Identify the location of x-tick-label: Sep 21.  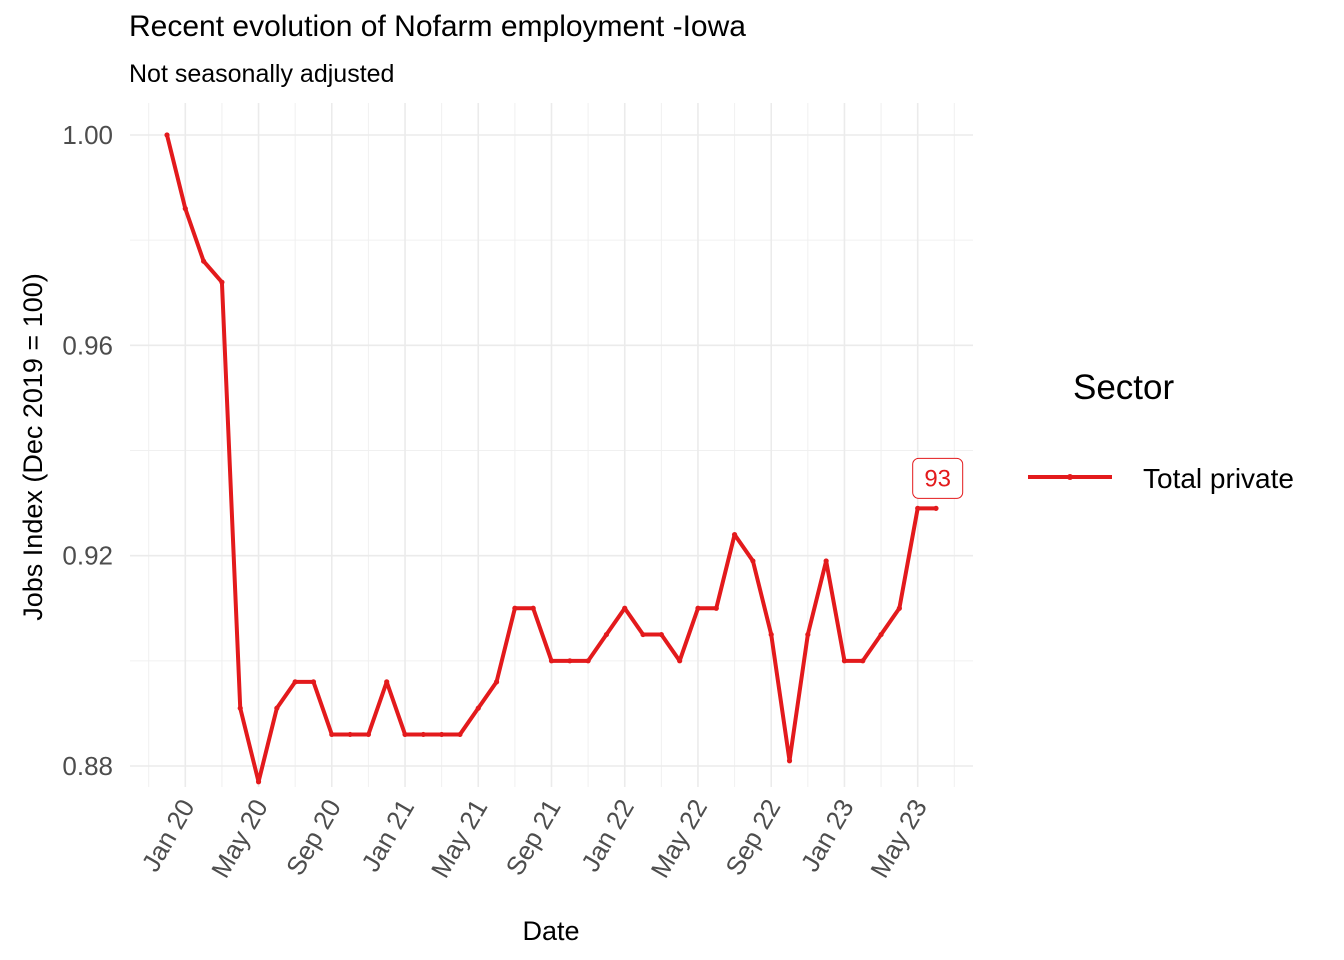
(533, 837).